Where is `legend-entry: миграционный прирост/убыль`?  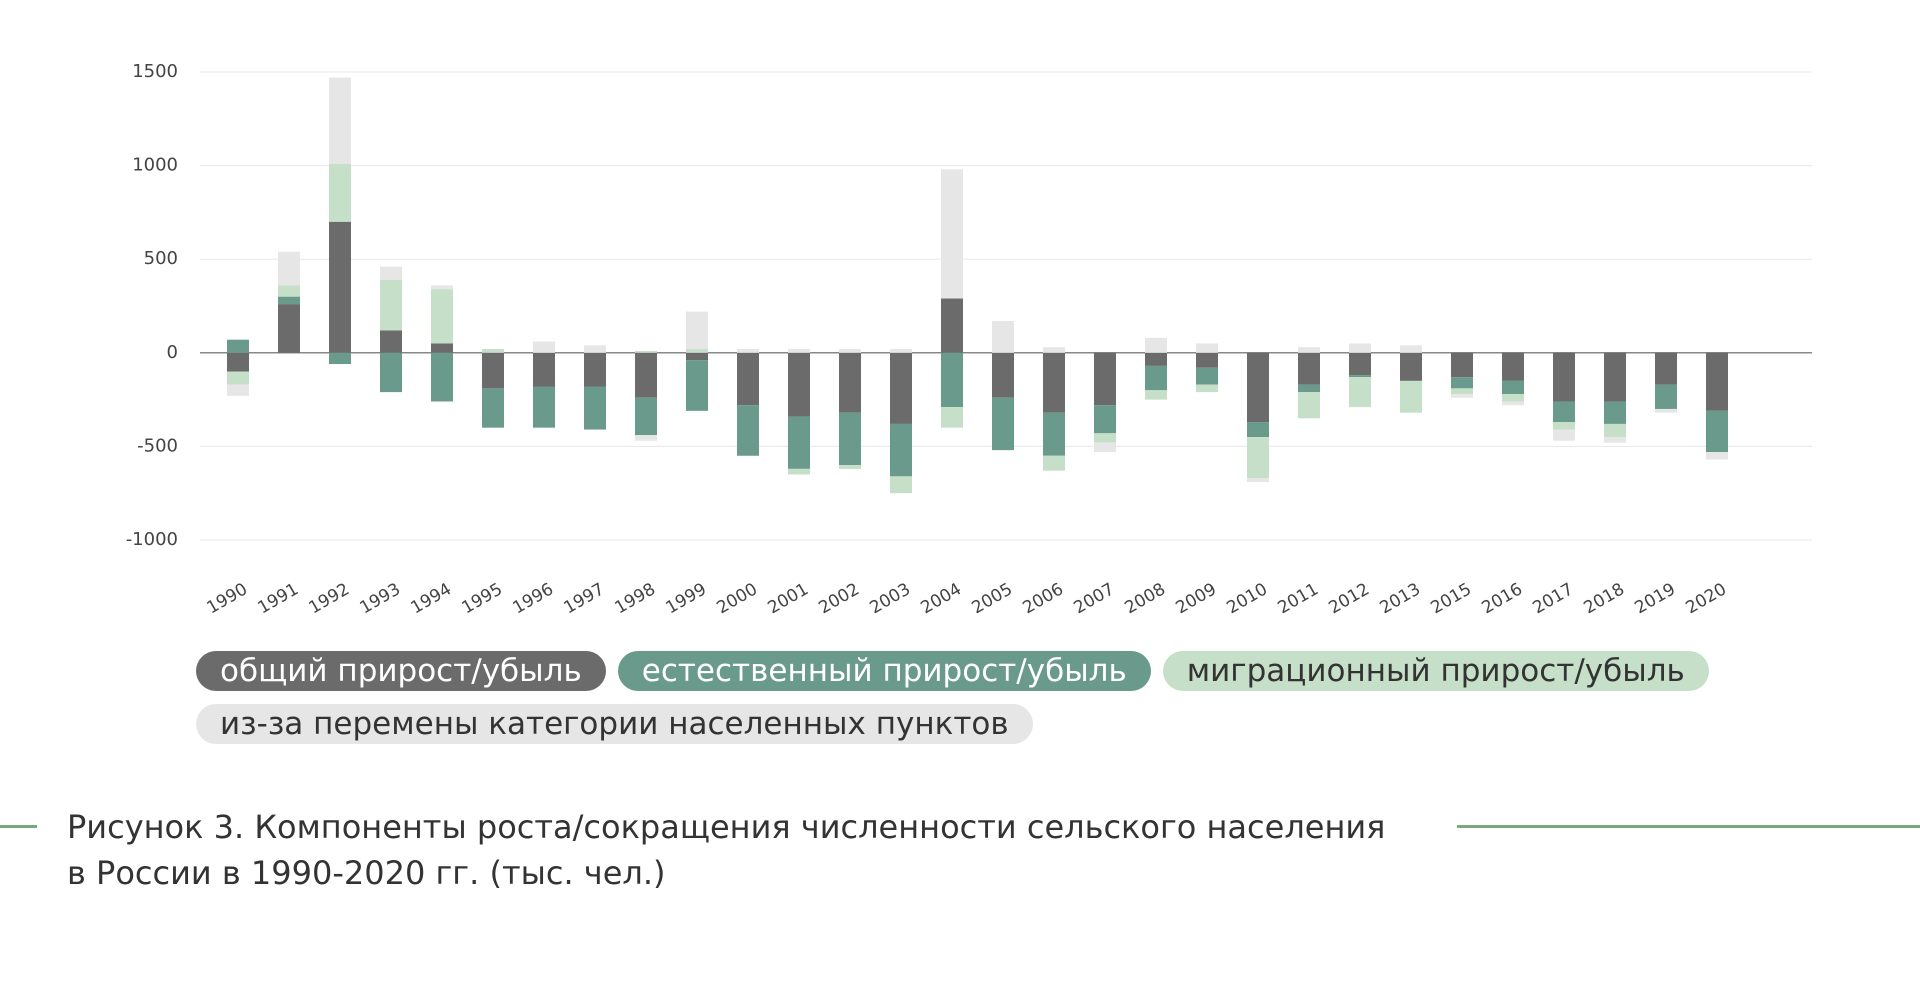 legend-entry: миграционный прирост/убыль is located at coordinates (1435, 671).